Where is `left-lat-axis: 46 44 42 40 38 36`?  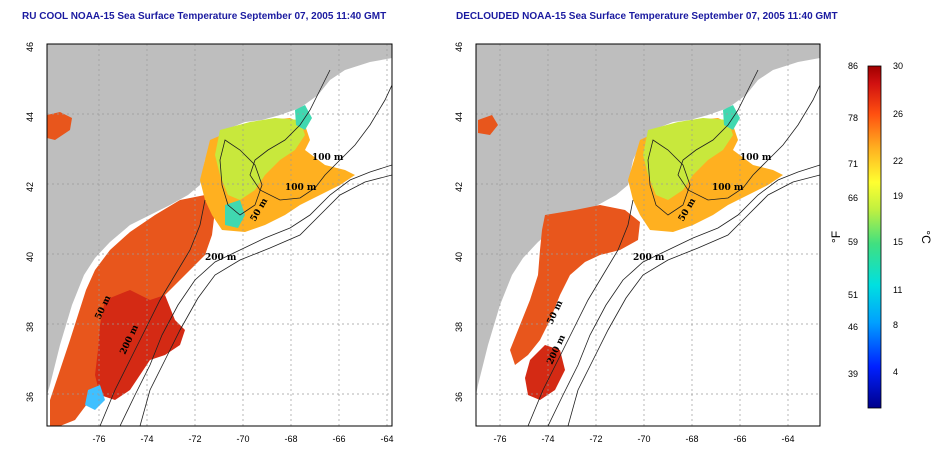
left-lat-axis: 46 44 42 40 38 36 is located at coordinates (30, 222).